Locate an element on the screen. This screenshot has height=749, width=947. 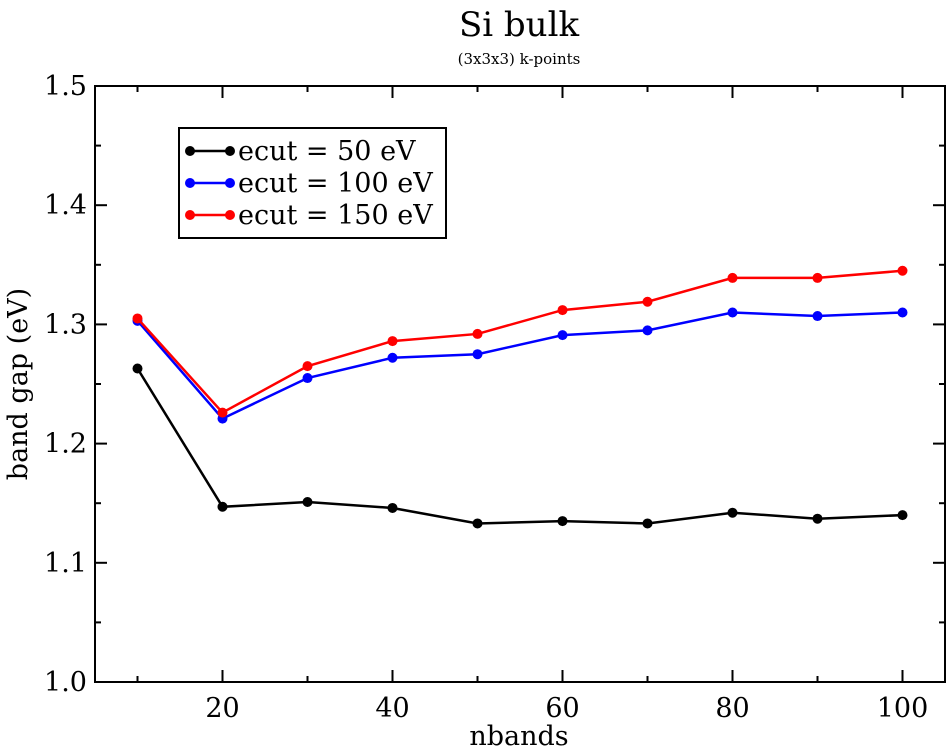
y-tick-label: 1.1 is located at coordinates (65, 563).